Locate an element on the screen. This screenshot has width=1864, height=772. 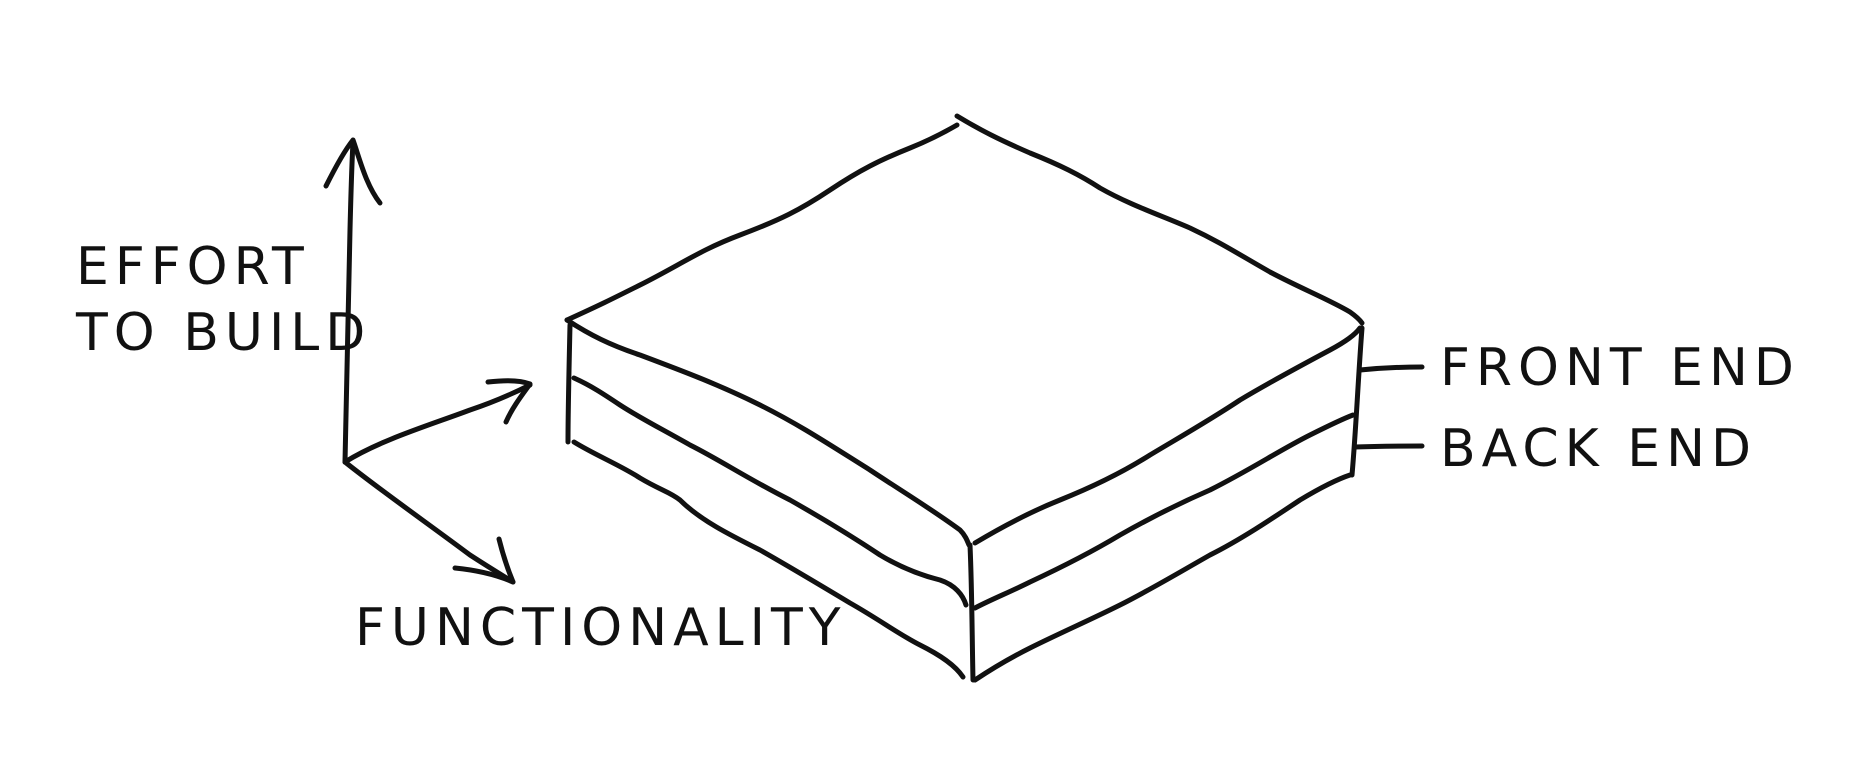
slab-layer-seam-right is located at coordinates (1164, 511).